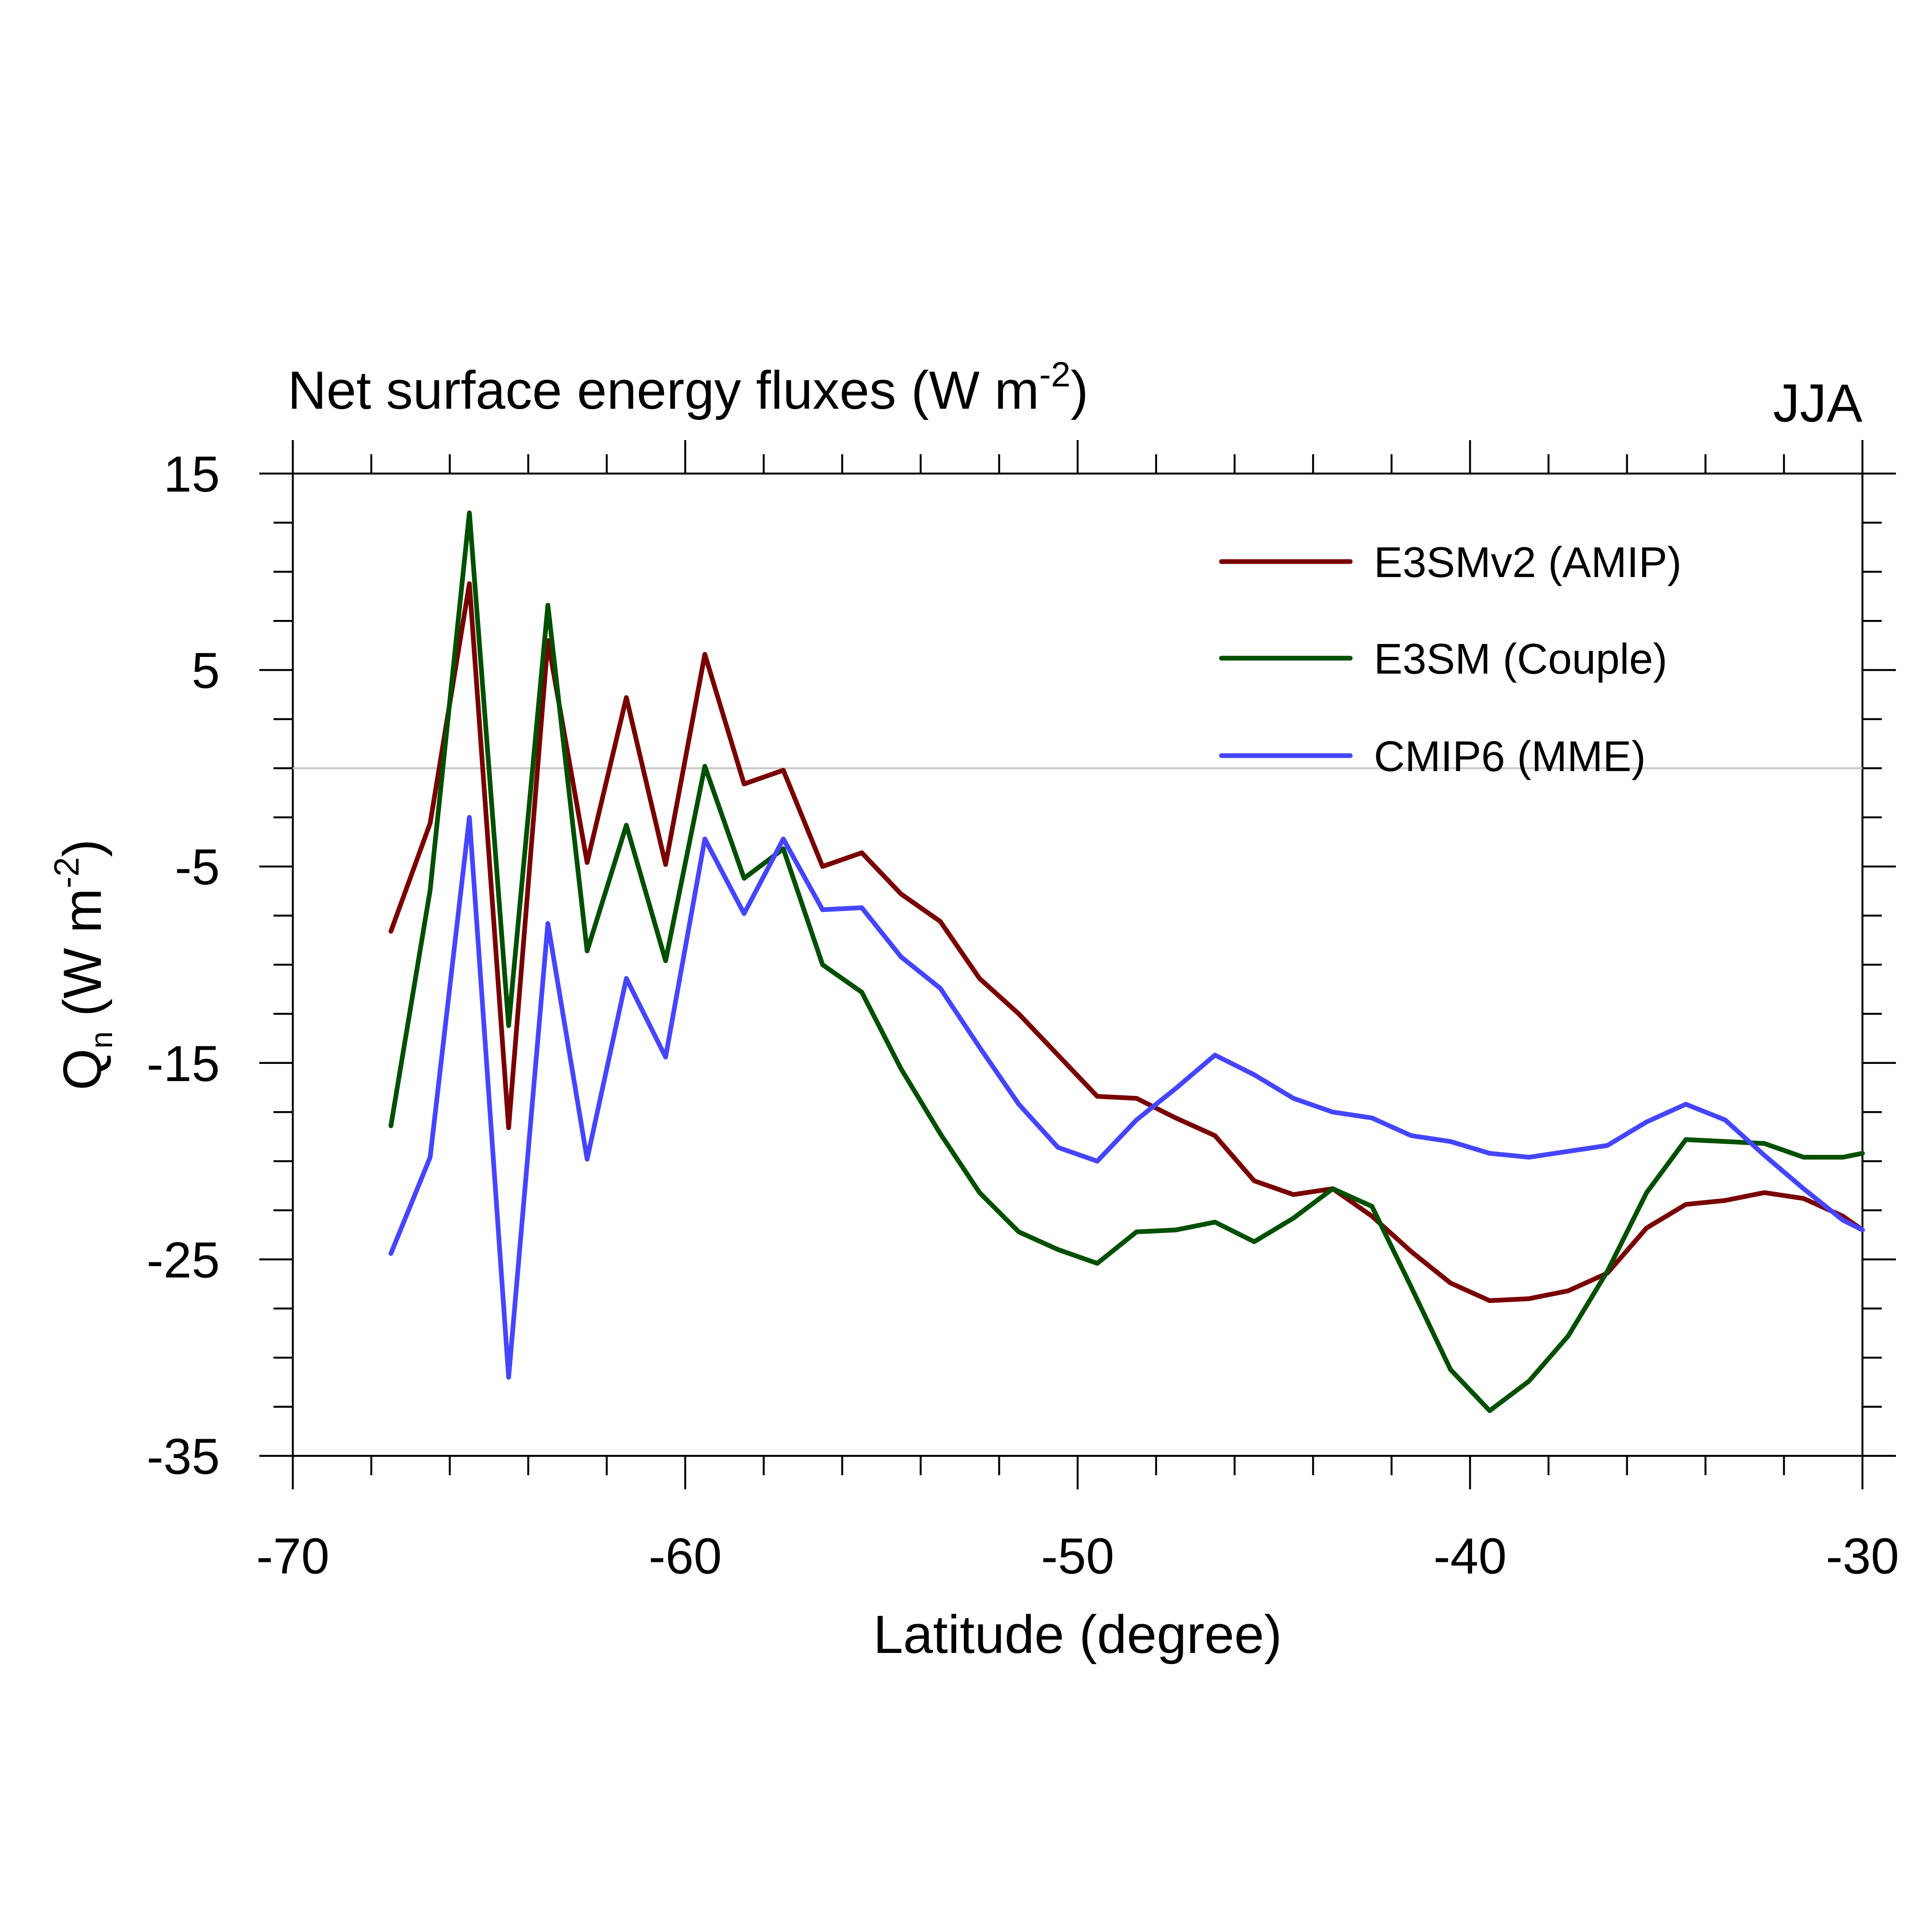  I want to click on y-axis-label: Qn (W m-2), so click(83, 965).